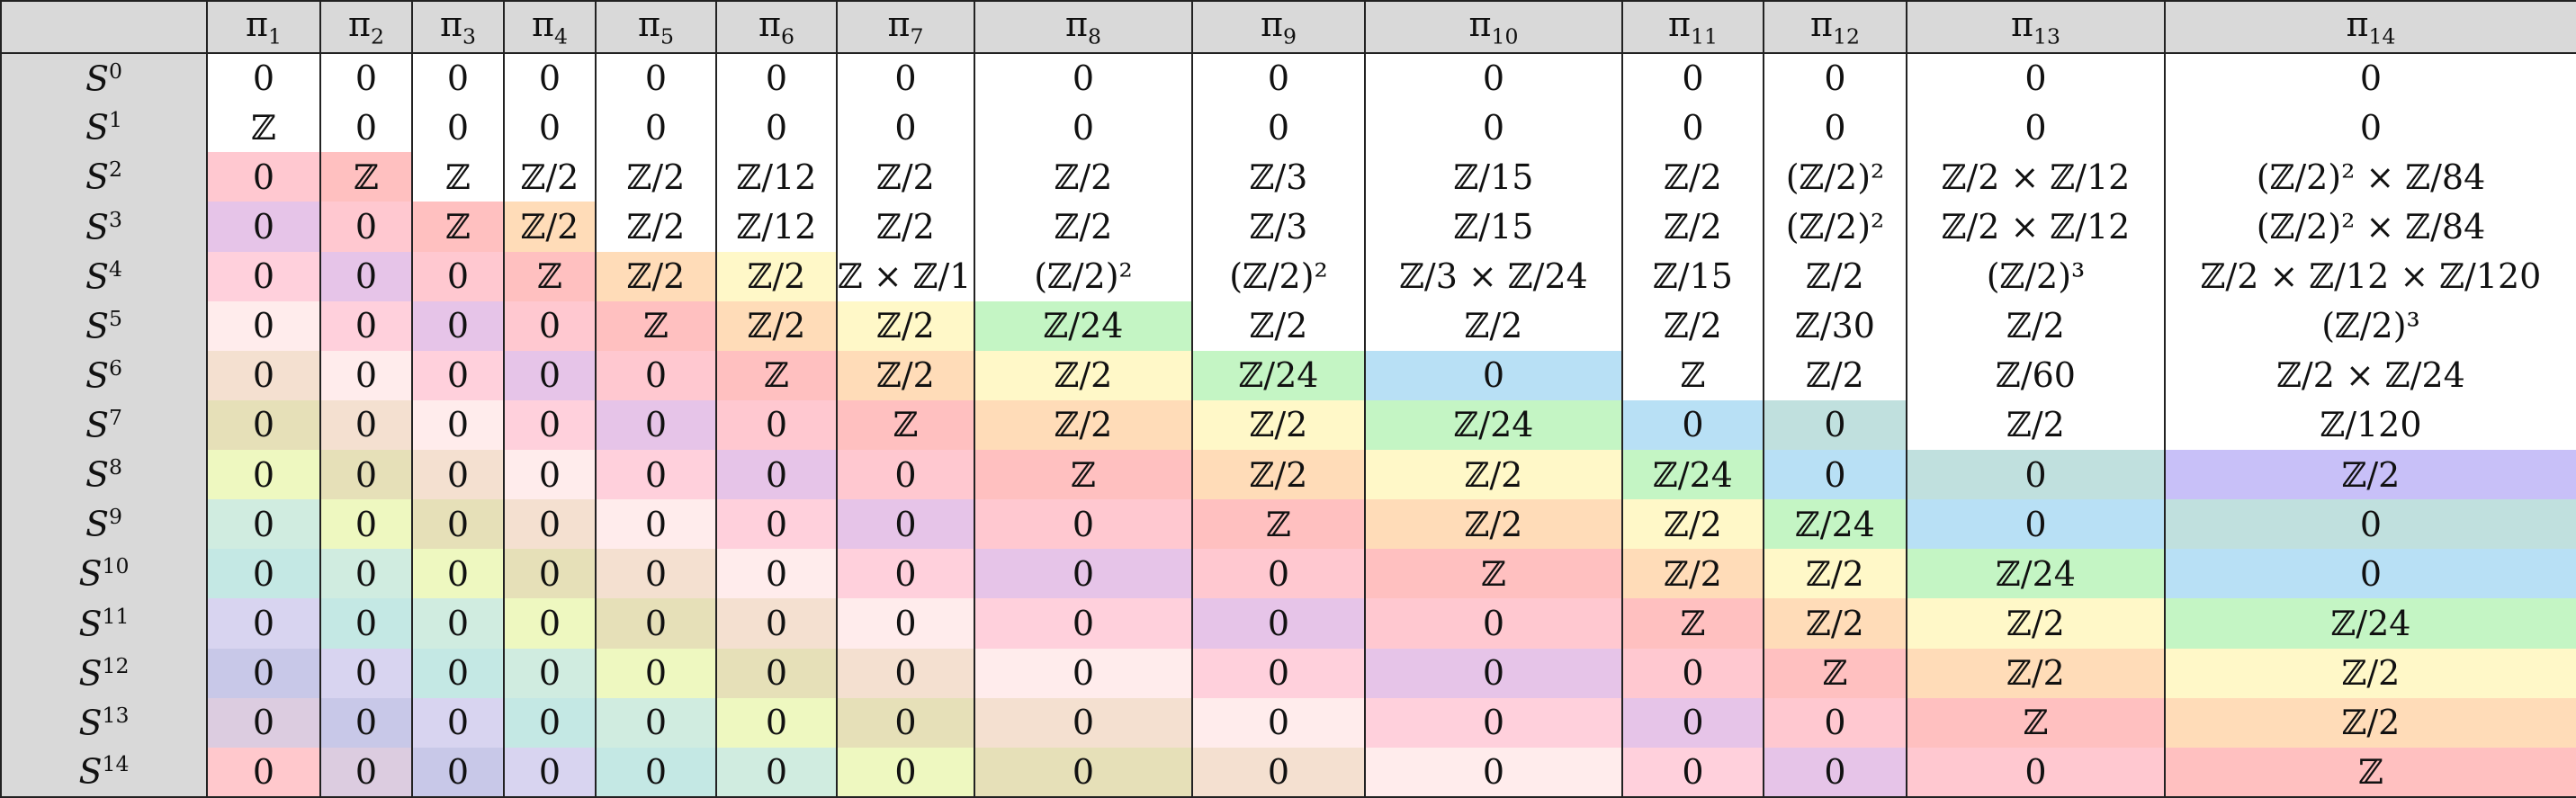 This screenshot has width=2576, height=798. I want to click on table-row-s12: S12 0 0 0 0 0 0 0 0 0 0 0 ℤ ℤ/2 ℤ/2, so click(1288, 673).